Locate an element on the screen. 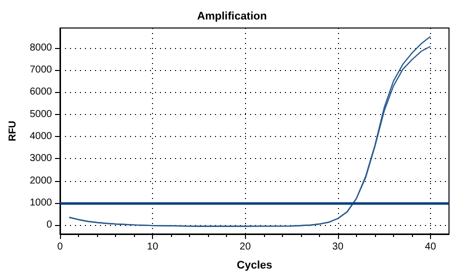 This screenshot has height=276, width=464. x-axis-title: Cycles is located at coordinates (254, 266).